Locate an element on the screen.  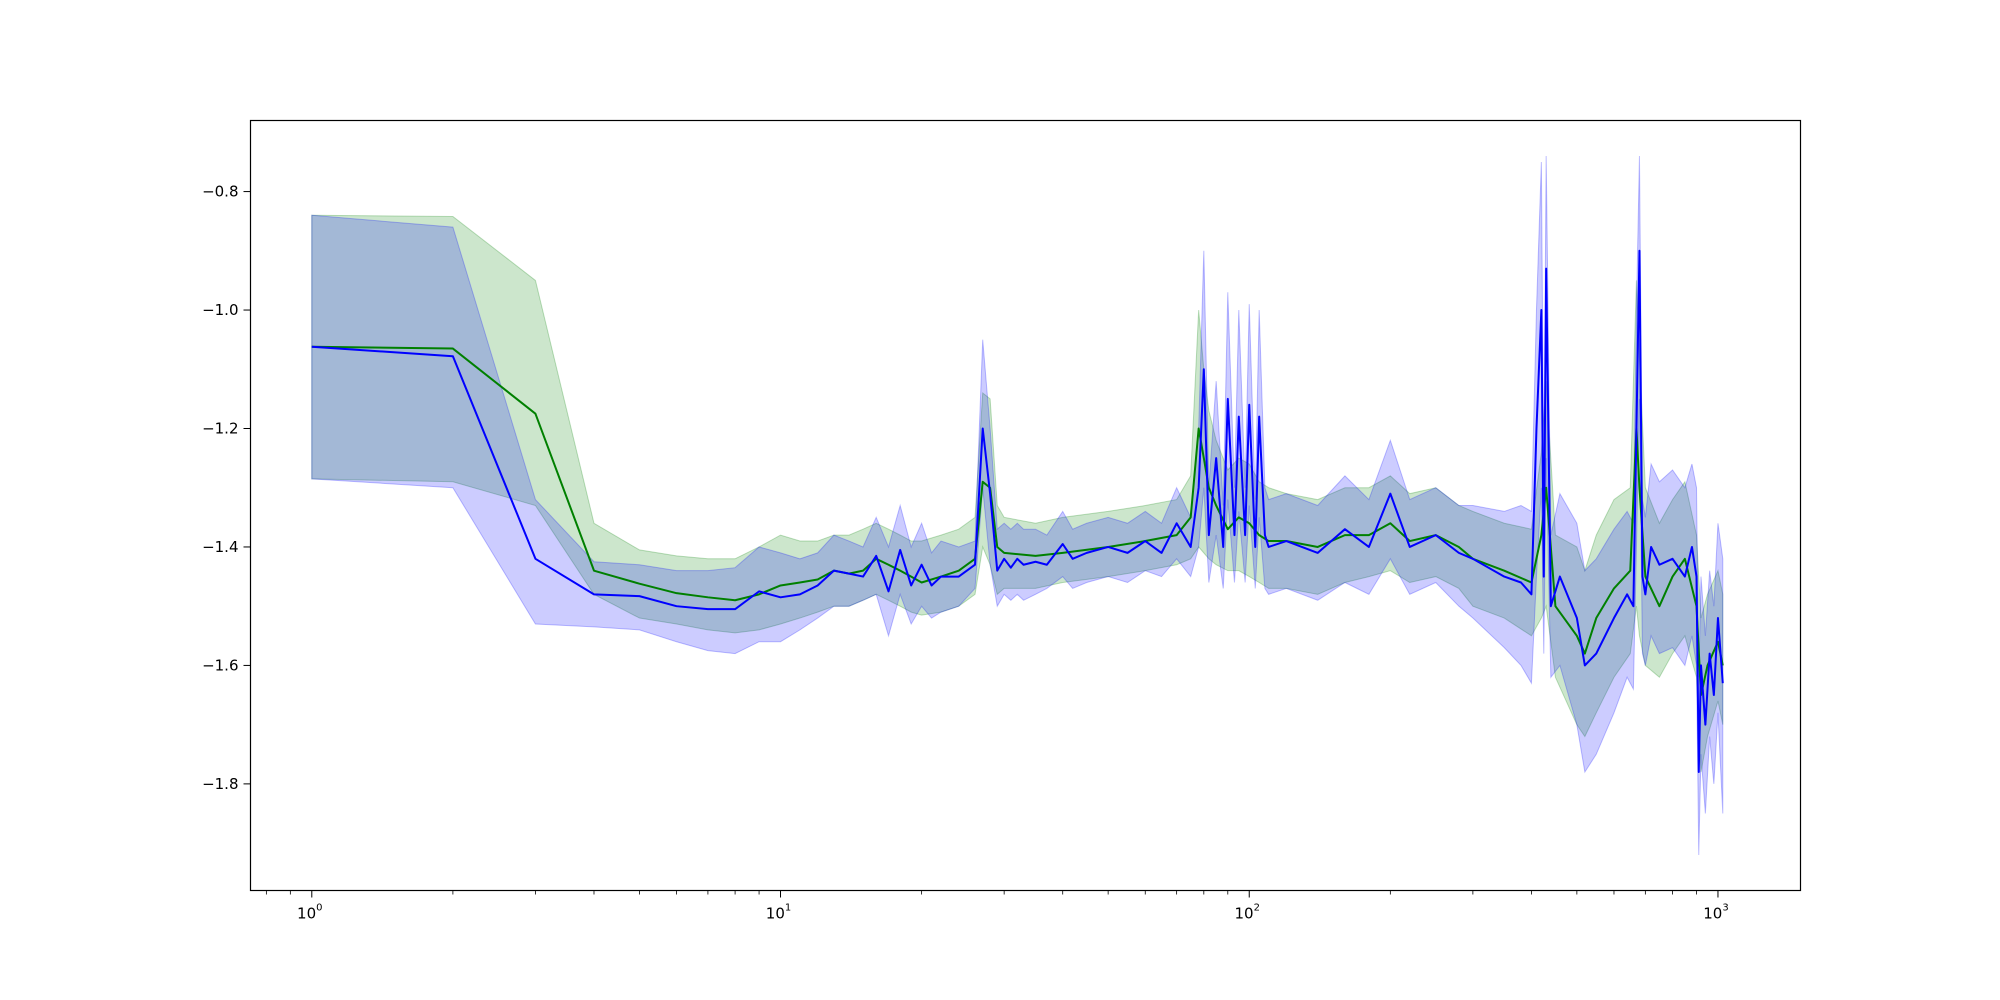
y-tick-label: −1.8 is located at coordinates (220, 784).